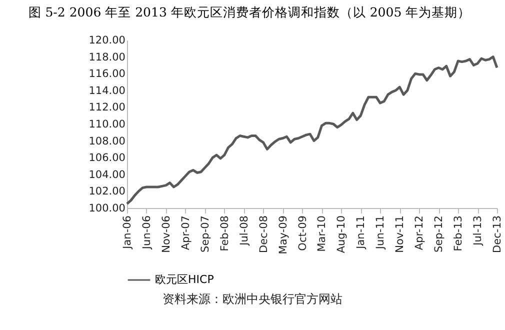  I want to click on x-tick-label: Nov-06, so click(166, 234).